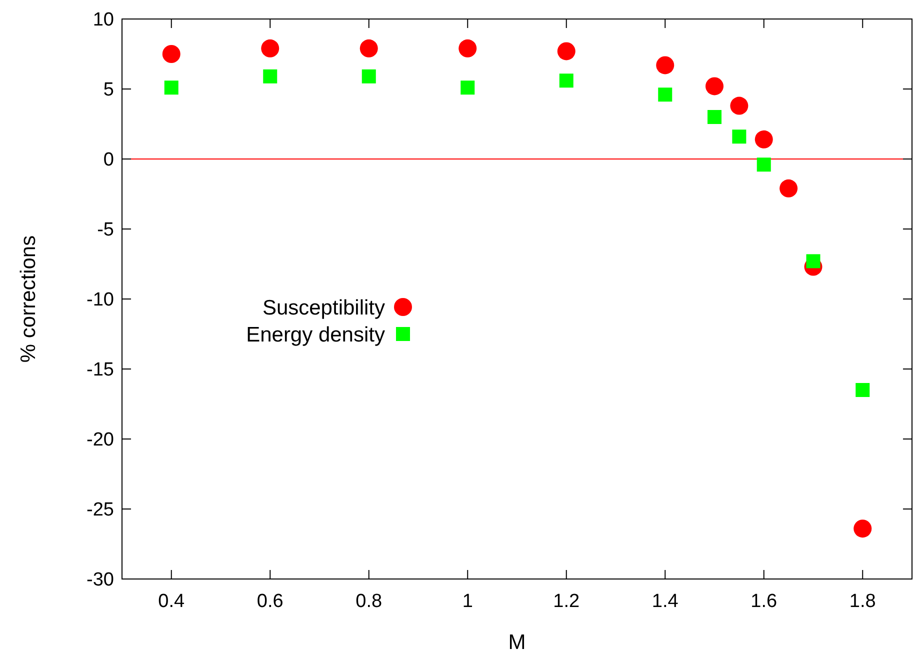 The height and width of the screenshot is (659, 915). I want to click on y-tick-label: -30, so click(100, 580).